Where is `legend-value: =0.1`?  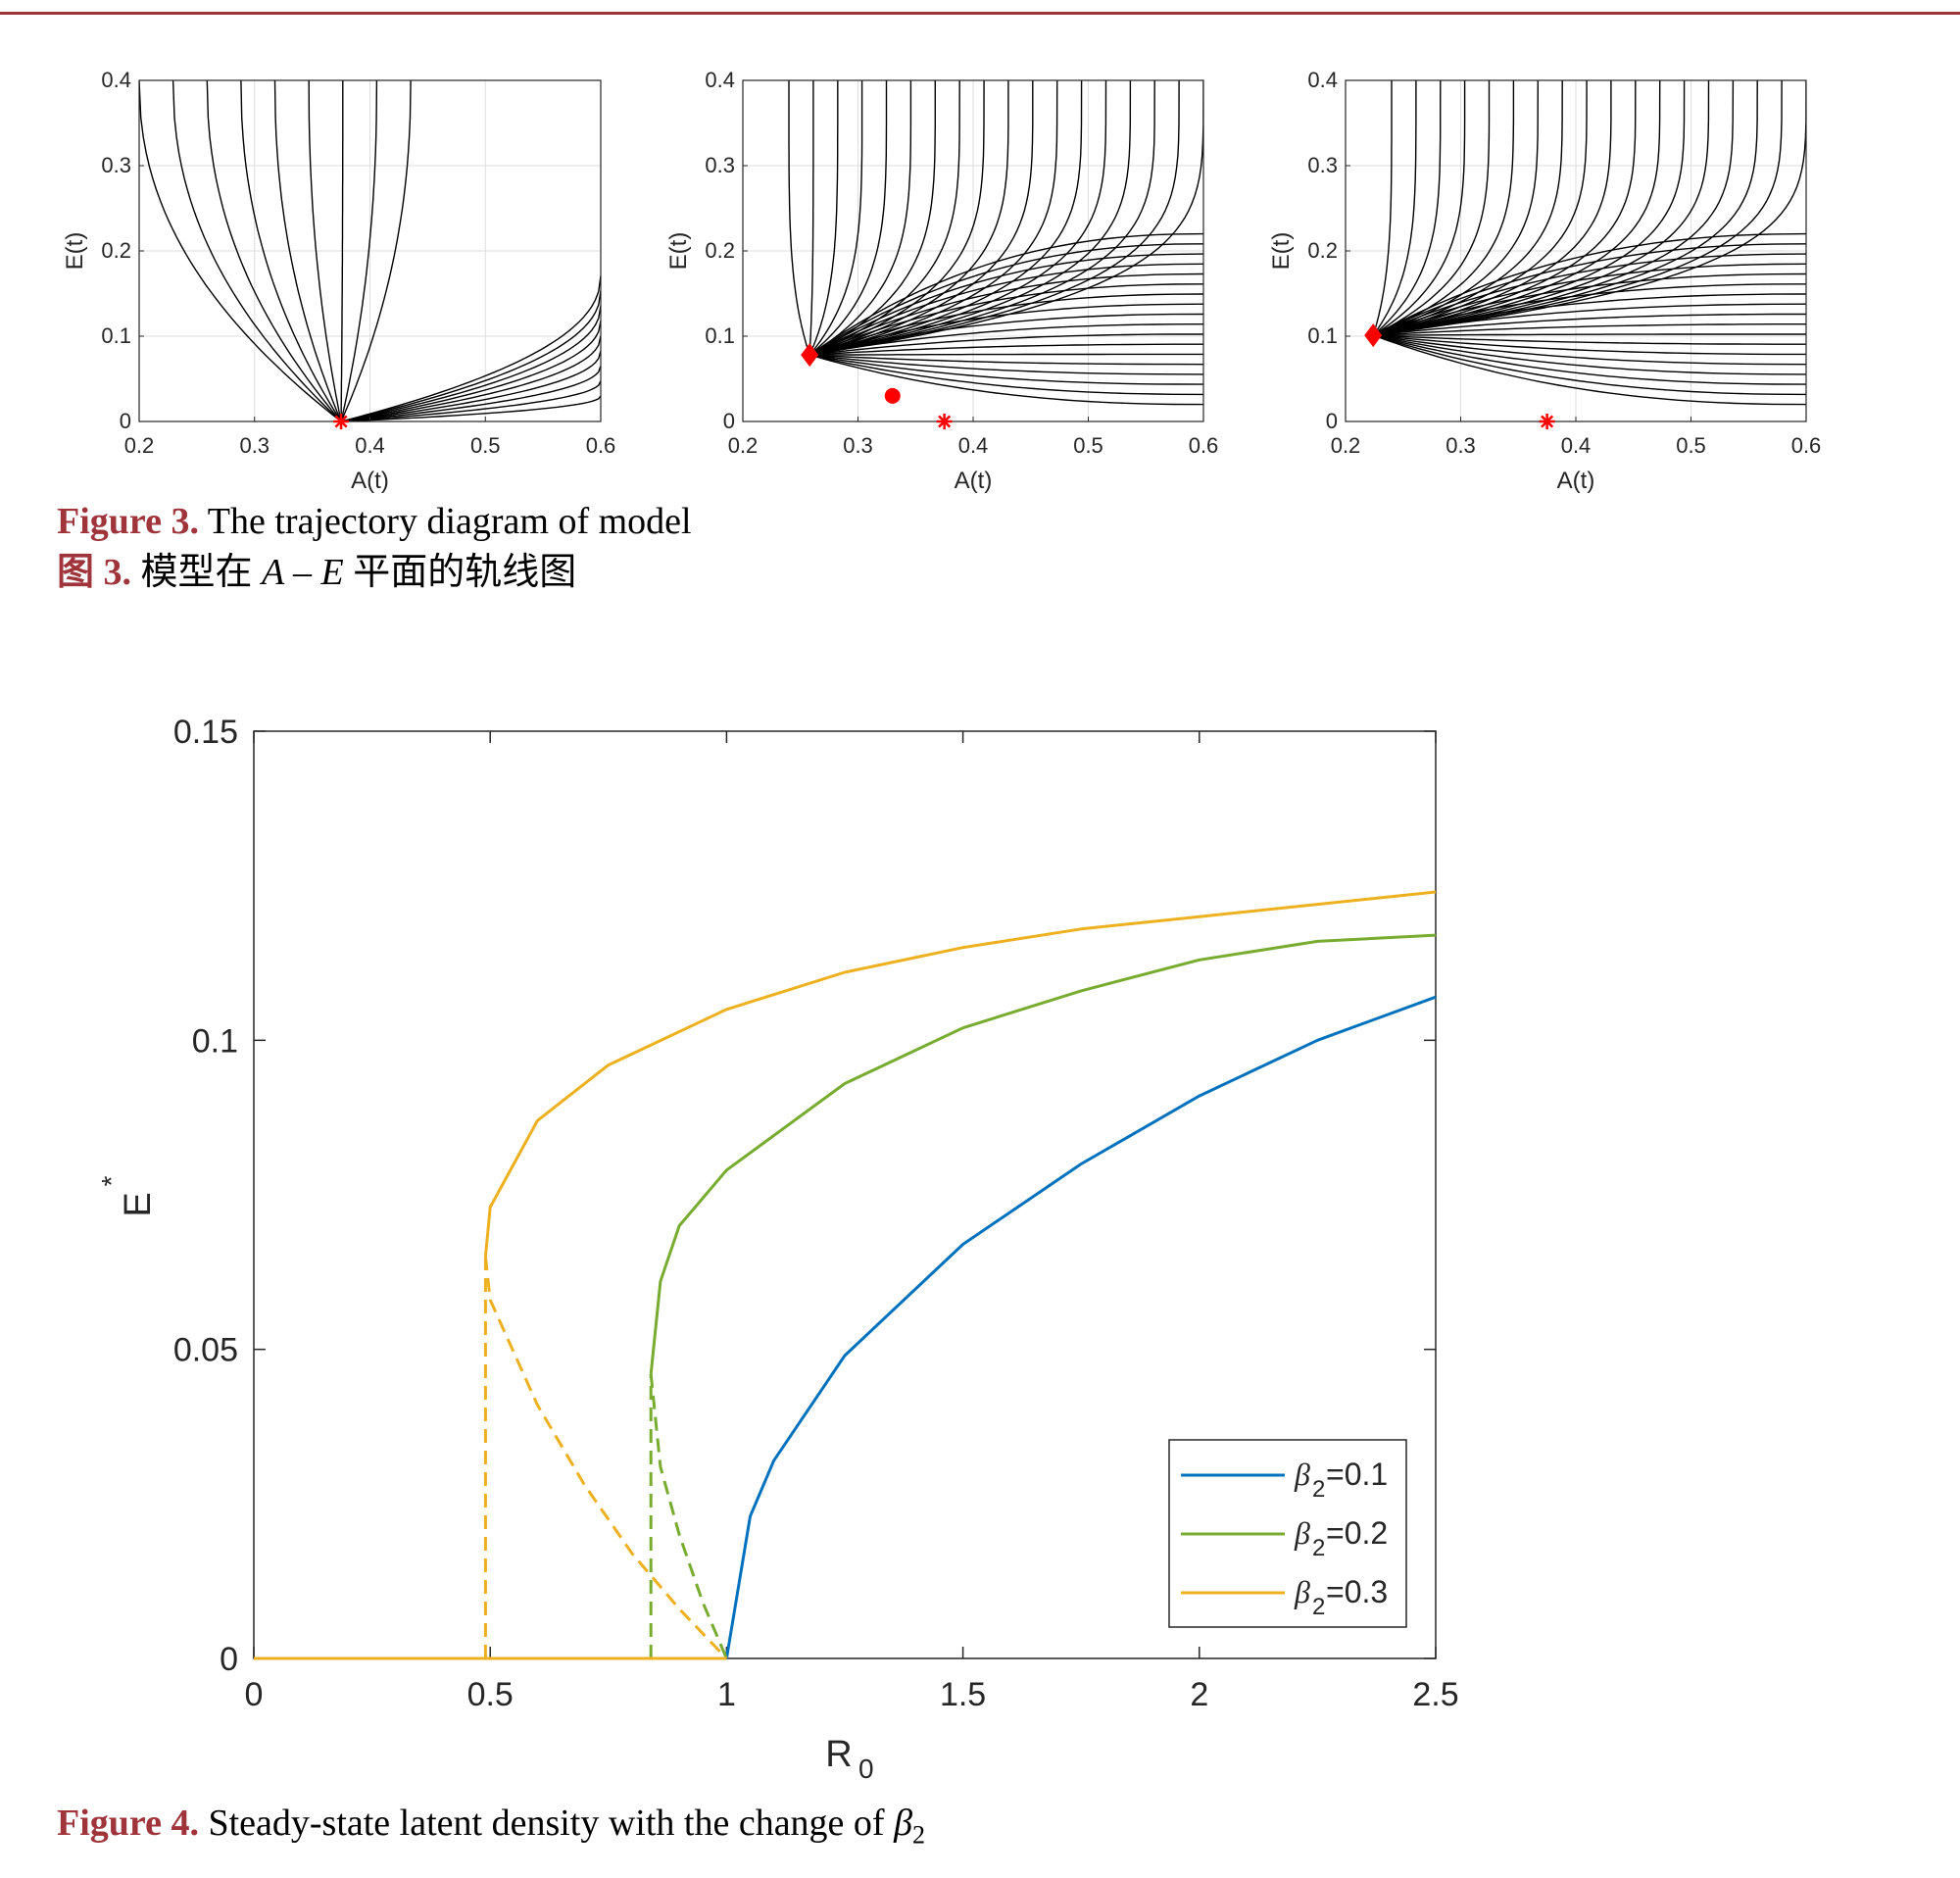 legend-value: =0.1 is located at coordinates (1357, 1475).